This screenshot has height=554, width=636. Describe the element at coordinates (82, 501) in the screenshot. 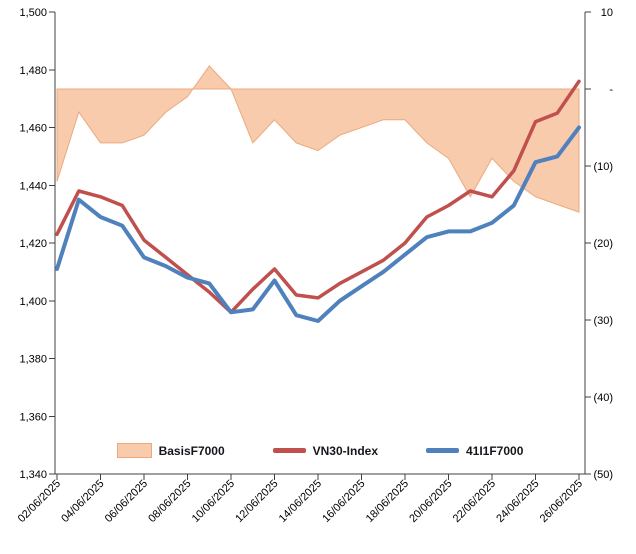

I see `x-axis-label: 04/06/2025` at that location.